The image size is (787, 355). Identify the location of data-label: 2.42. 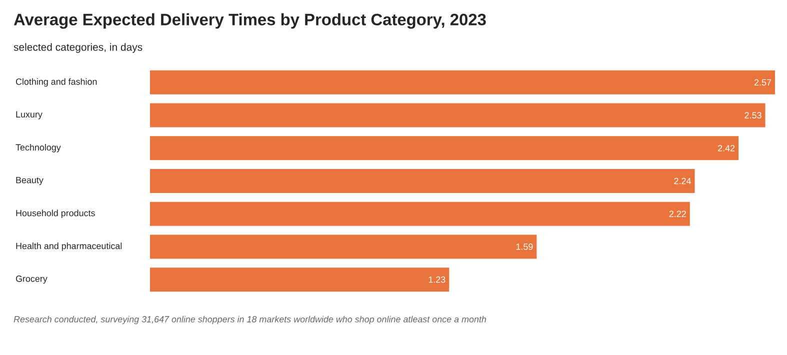
(726, 148).